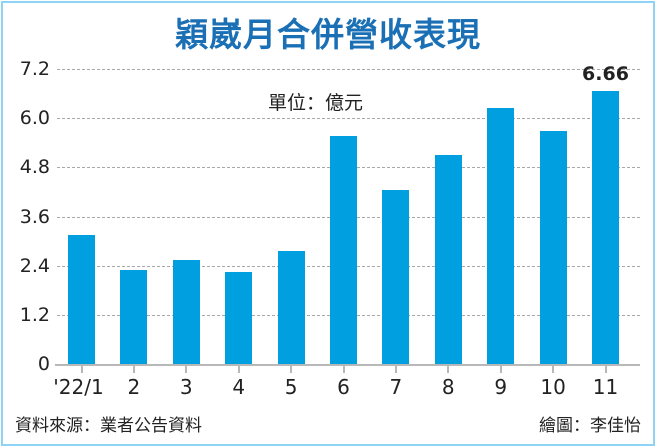  Describe the element at coordinates (108, 426) in the screenshot. I see `source-note: 資料來源：業者公告資料` at that location.